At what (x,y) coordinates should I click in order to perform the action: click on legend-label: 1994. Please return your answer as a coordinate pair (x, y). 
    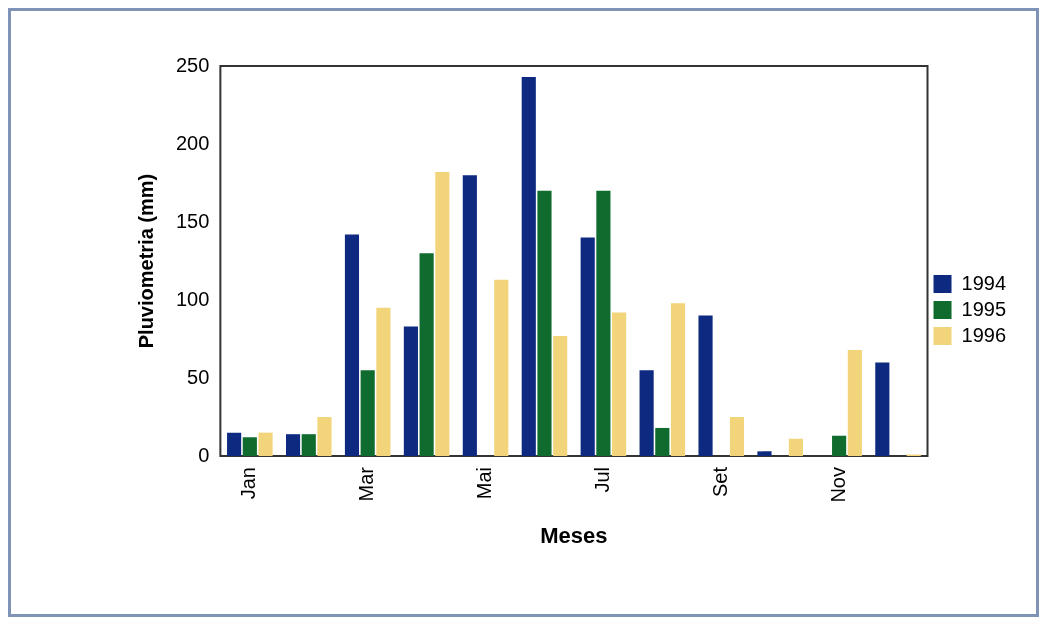
    Looking at the image, I should click on (984, 282).